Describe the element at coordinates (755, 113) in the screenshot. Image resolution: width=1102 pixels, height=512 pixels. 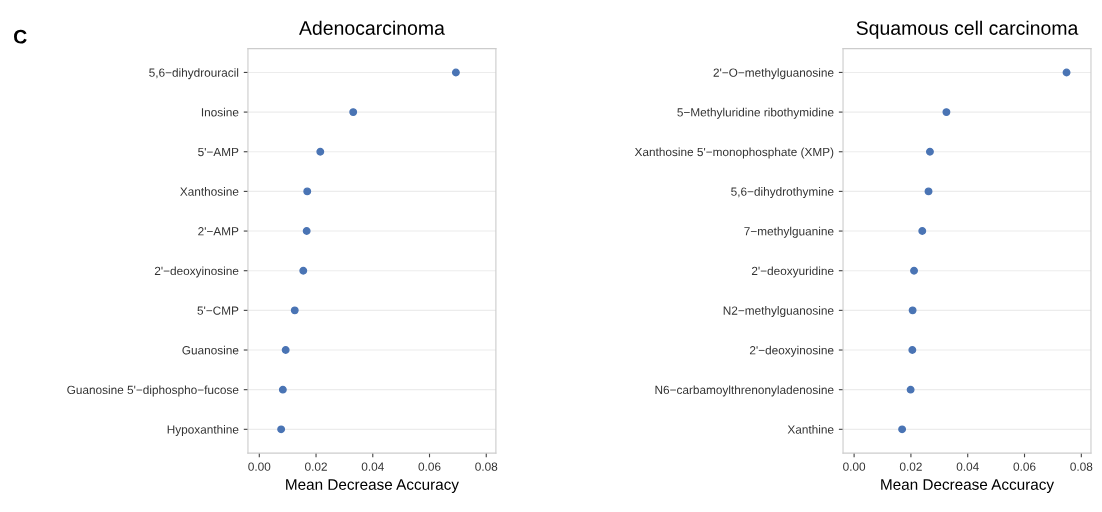
I see `y-tick-label: 5−Methyluridine ribothymidine` at that location.